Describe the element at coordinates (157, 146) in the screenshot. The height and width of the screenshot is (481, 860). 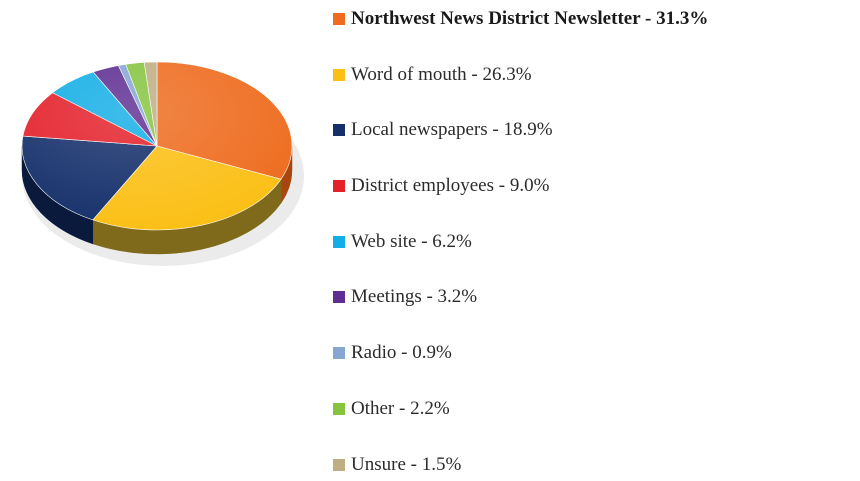
I see `pie-gloss` at that location.